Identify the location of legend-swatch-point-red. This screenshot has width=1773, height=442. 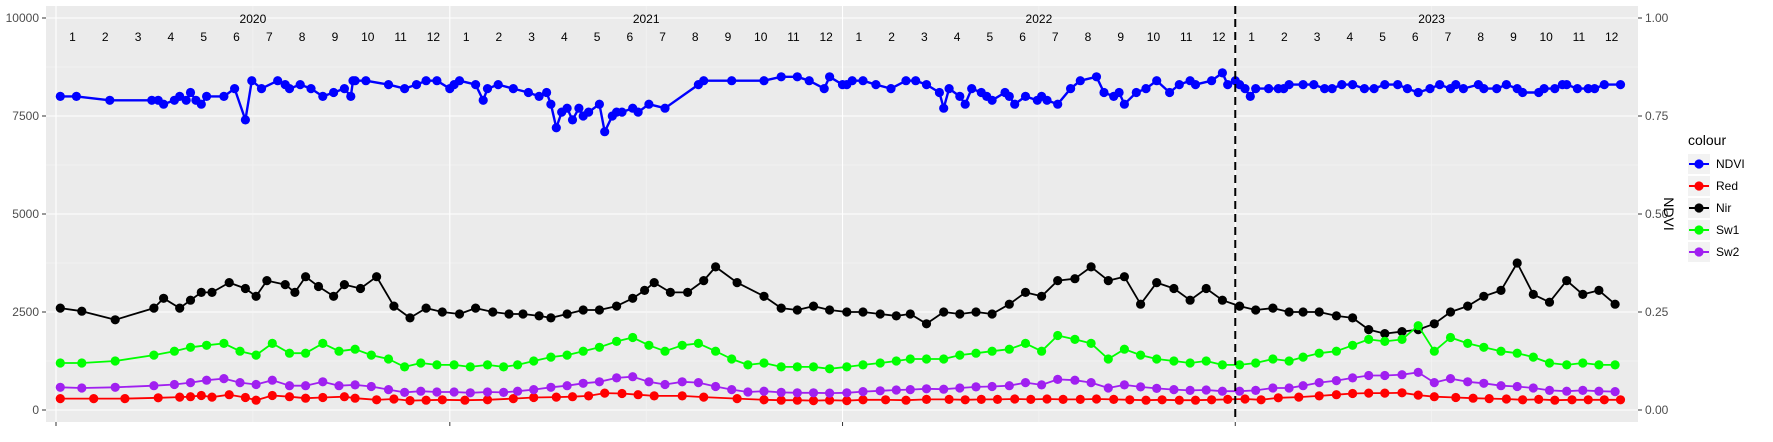
(1699, 186).